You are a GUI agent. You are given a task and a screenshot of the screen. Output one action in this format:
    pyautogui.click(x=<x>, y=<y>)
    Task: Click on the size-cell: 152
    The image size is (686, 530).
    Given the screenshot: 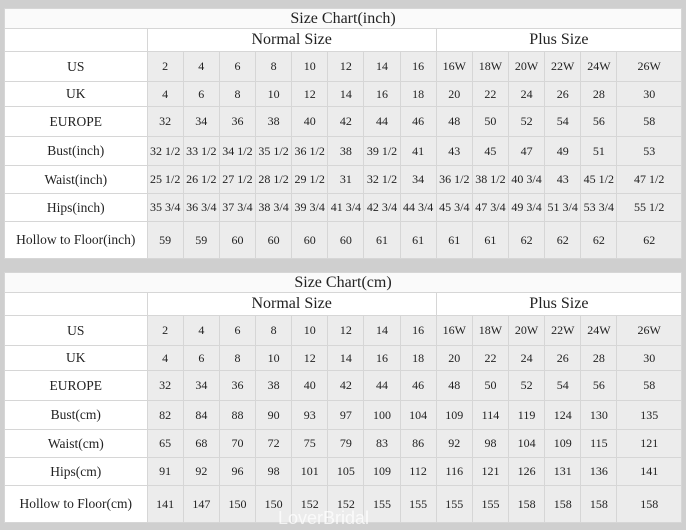 What is the action you would take?
    pyautogui.click(x=310, y=504)
    